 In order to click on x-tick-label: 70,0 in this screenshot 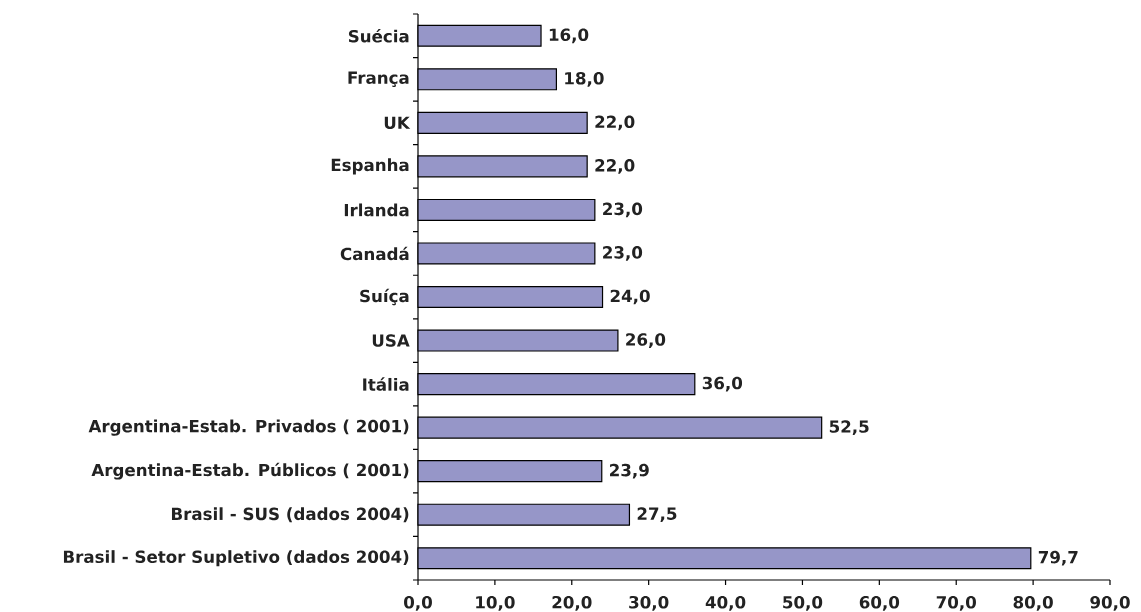, I will do `click(956, 603)`.